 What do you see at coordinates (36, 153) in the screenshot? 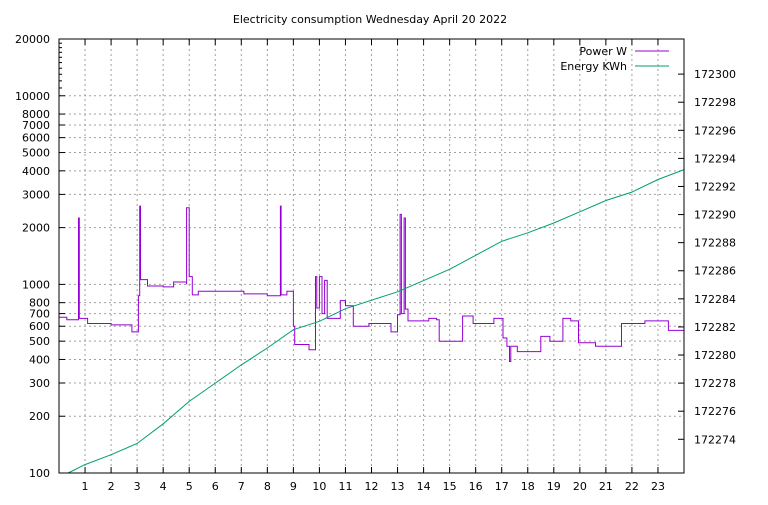
I see `y-left-tick-label: 5000` at bounding box center [36, 153].